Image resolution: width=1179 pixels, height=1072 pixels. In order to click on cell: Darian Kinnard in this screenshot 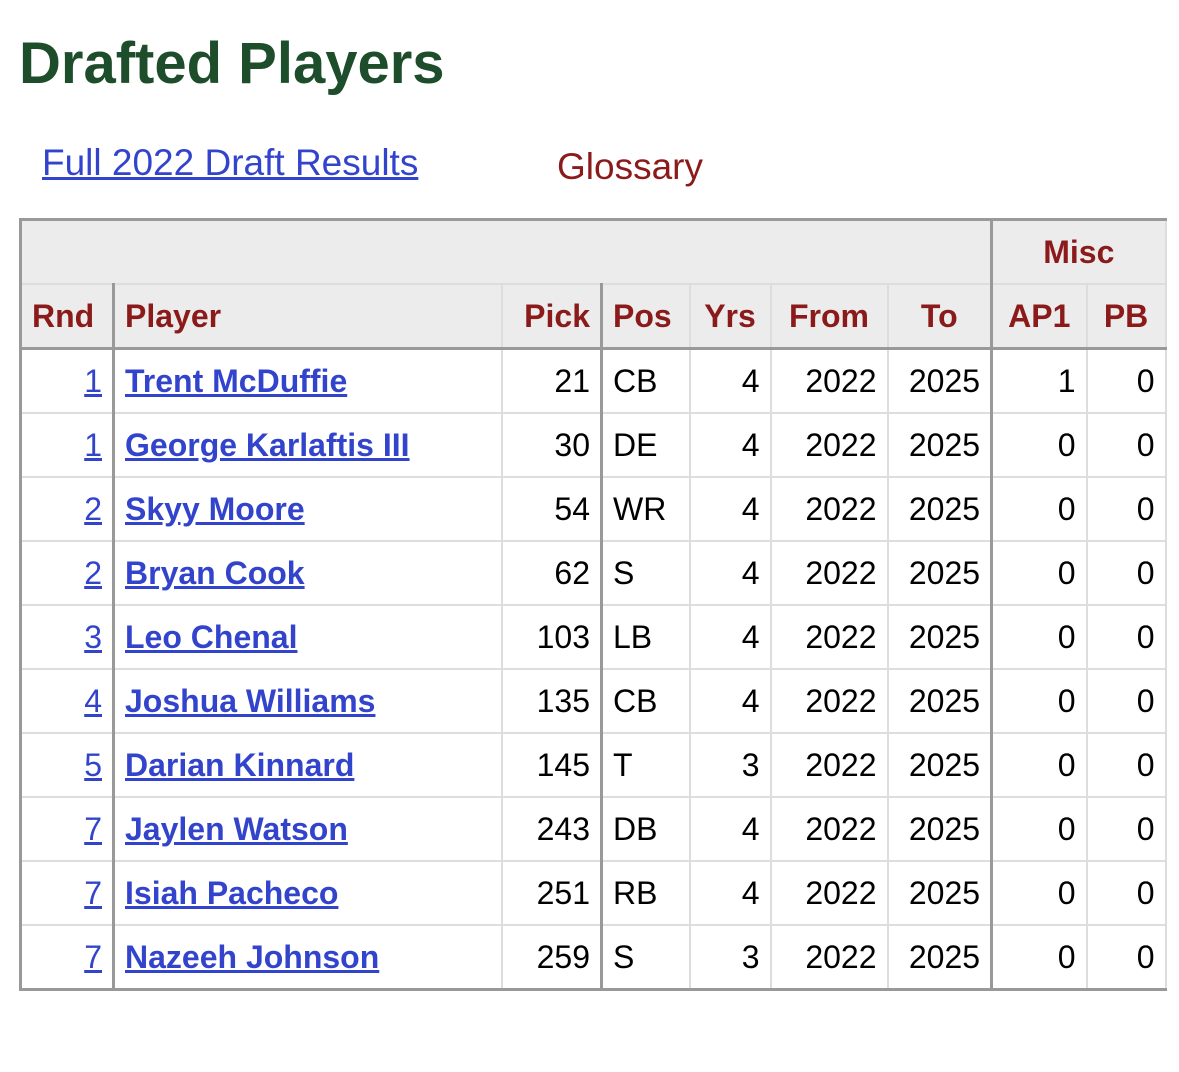, I will do `click(307, 765)`.